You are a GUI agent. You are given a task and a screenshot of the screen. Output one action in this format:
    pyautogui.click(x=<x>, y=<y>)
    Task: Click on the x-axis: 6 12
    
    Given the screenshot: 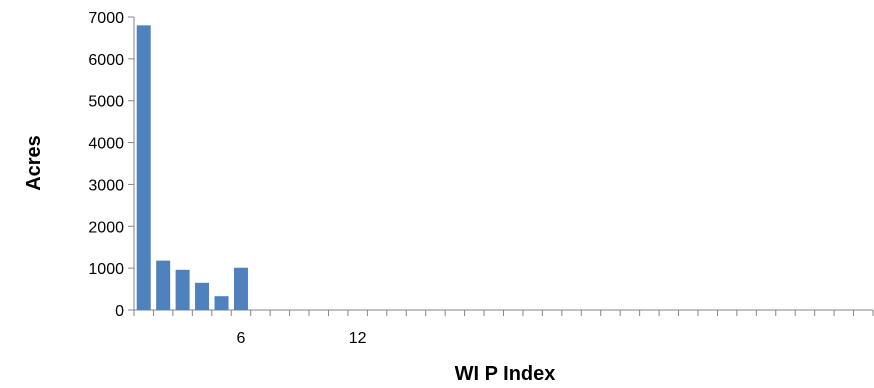 What is the action you would take?
    pyautogui.click(x=503, y=328)
    